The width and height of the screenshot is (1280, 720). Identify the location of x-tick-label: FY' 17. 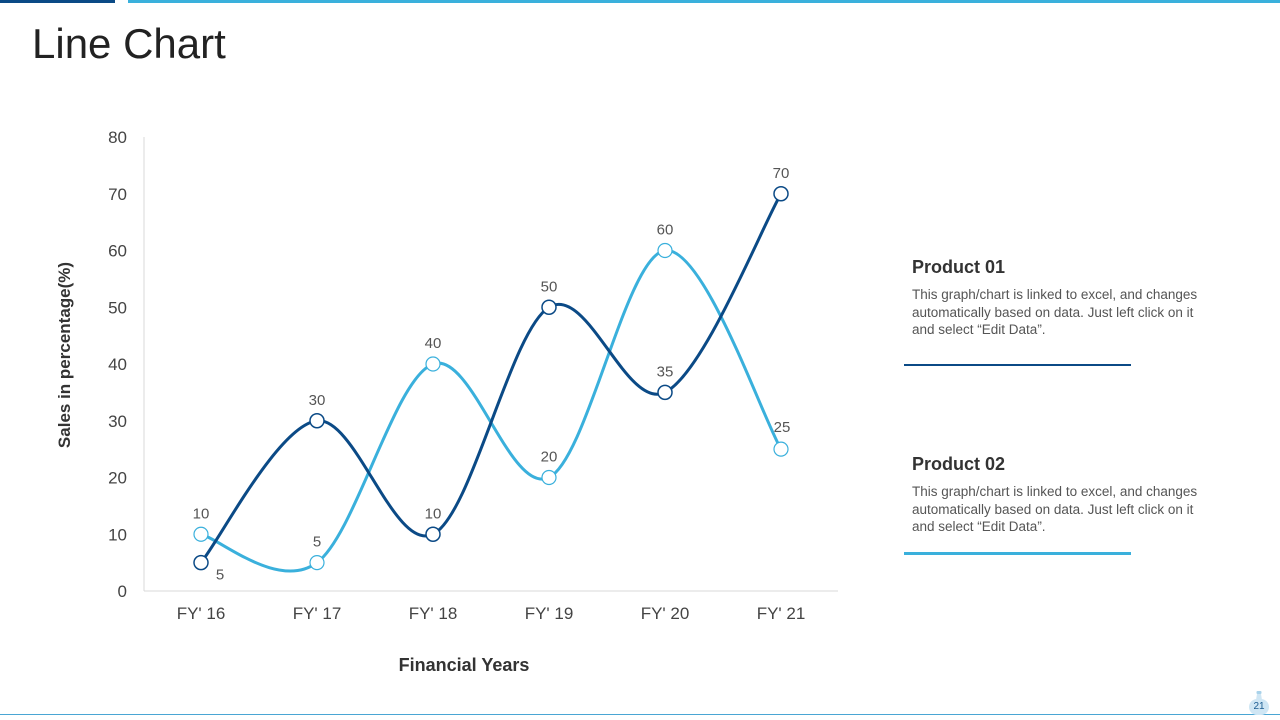
(317, 613).